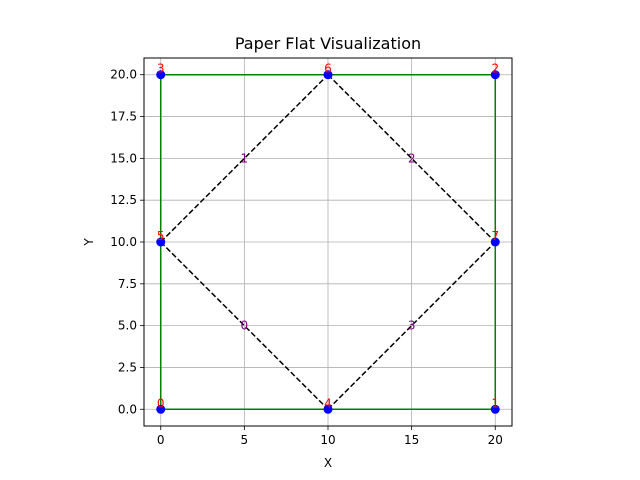  I want to click on vertex-label: 5, so click(161, 236).